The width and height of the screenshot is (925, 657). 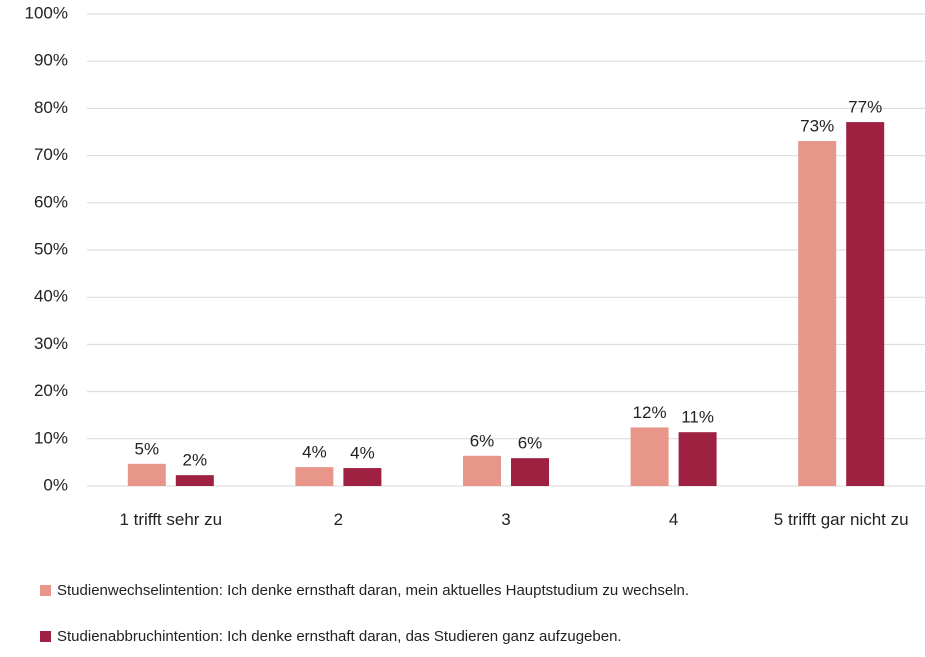 I want to click on y-tick-label: 90%, so click(x=51, y=60).